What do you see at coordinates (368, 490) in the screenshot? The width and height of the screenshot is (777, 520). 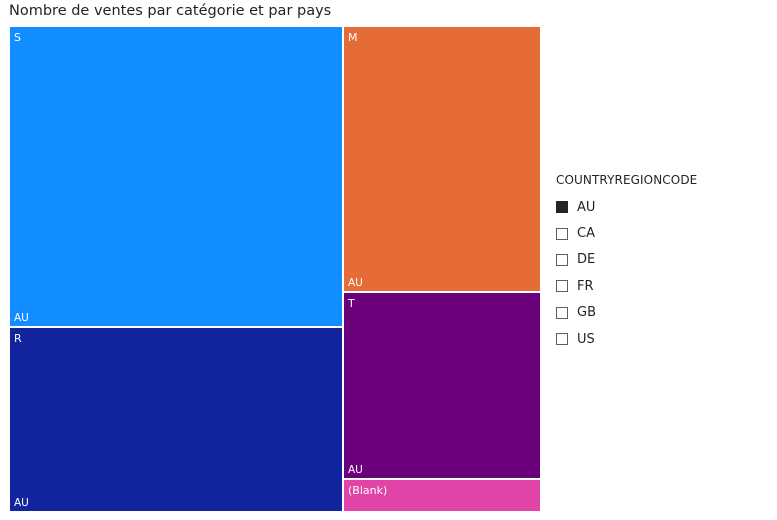 I see `tile-category-label: (Blank)` at bounding box center [368, 490].